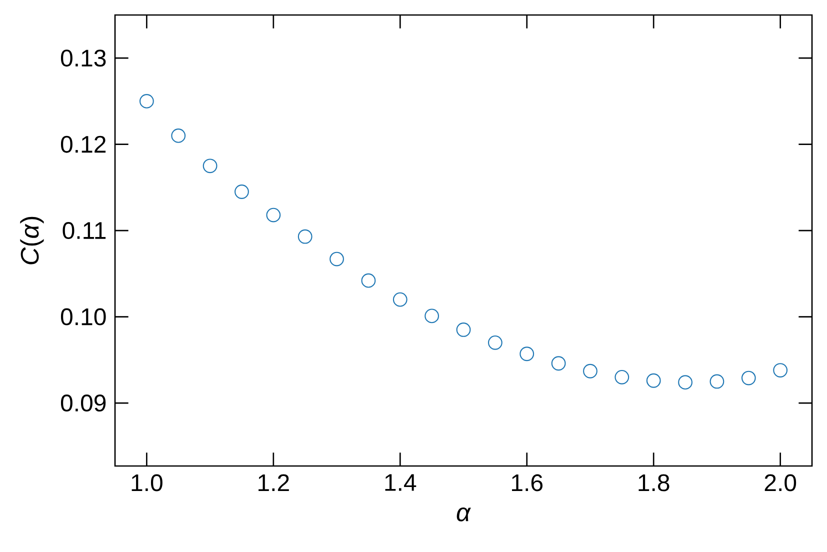 The height and width of the screenshot is (552, 827). Describe the element at coordinates (527, 483) in the screenshot. I see `x-tick-label: 1.6` at that location.